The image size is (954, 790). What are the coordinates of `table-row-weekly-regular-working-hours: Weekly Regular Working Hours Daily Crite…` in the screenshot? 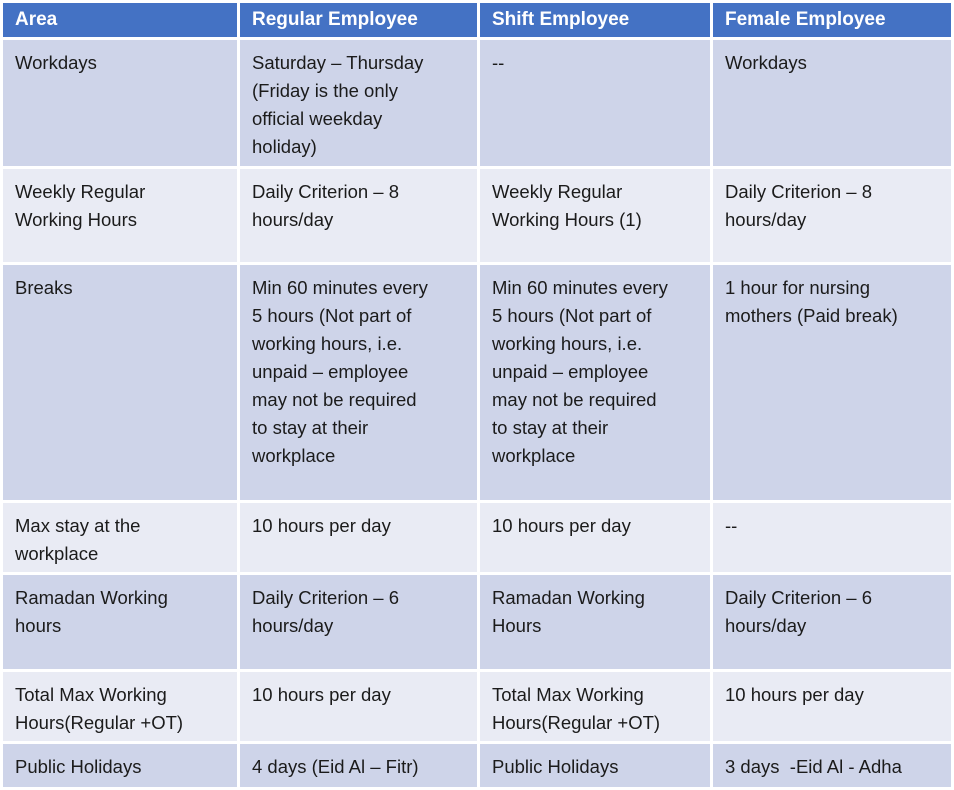 It's located at (477, 215).